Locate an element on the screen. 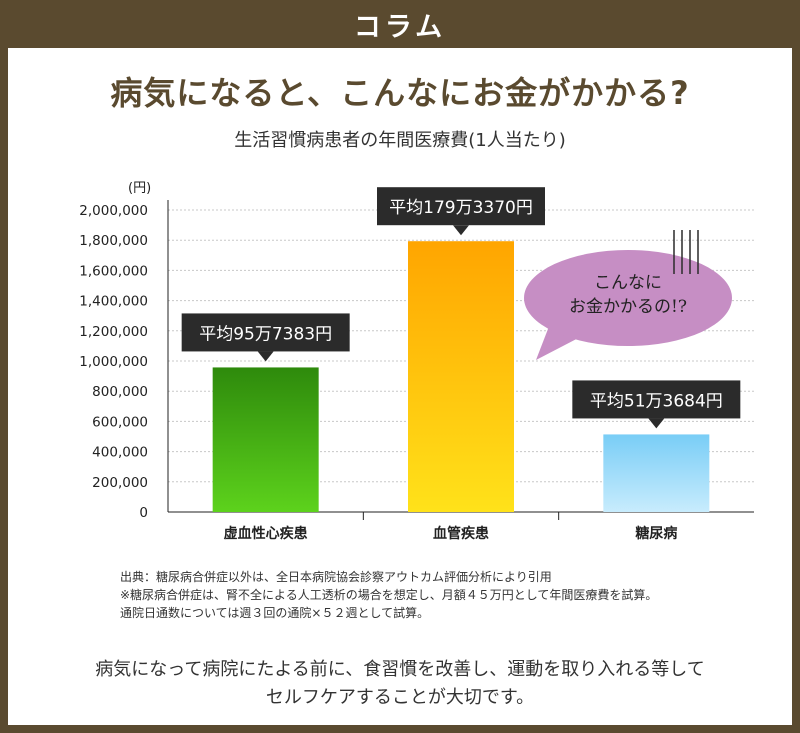 This screenshot has width=800, height=733. y-tick-label: 400,000 is located at coordinates (120, 453).